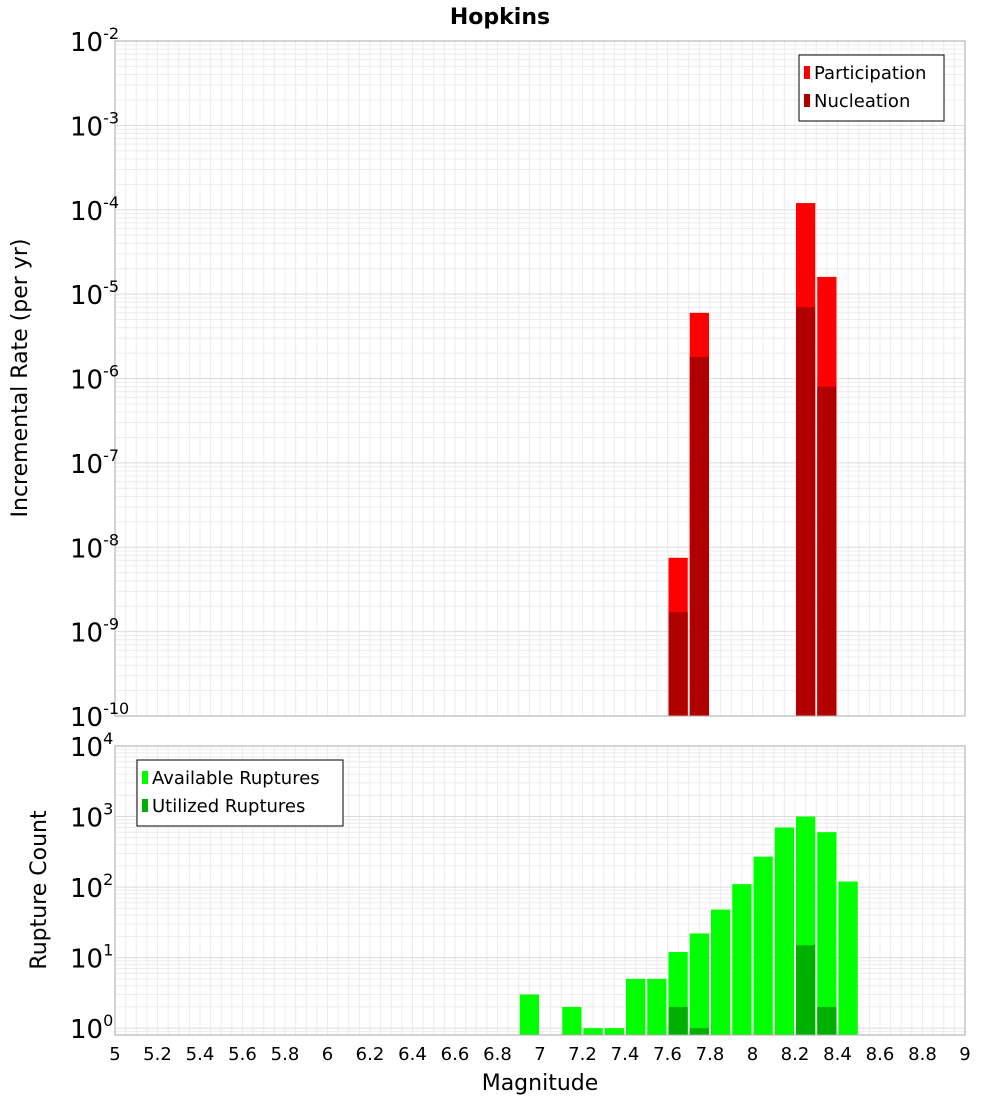 The image size is (1000, 1100). I want to click on x-tick-label: 7.6, so click(667, 1054).